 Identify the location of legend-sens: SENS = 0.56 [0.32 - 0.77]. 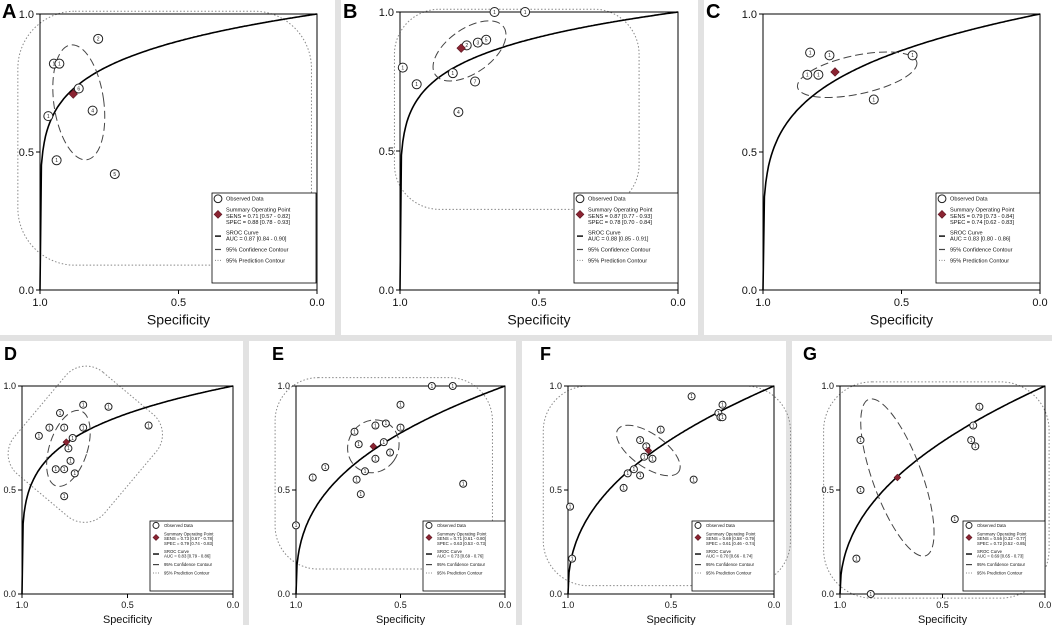
(1001, 538).